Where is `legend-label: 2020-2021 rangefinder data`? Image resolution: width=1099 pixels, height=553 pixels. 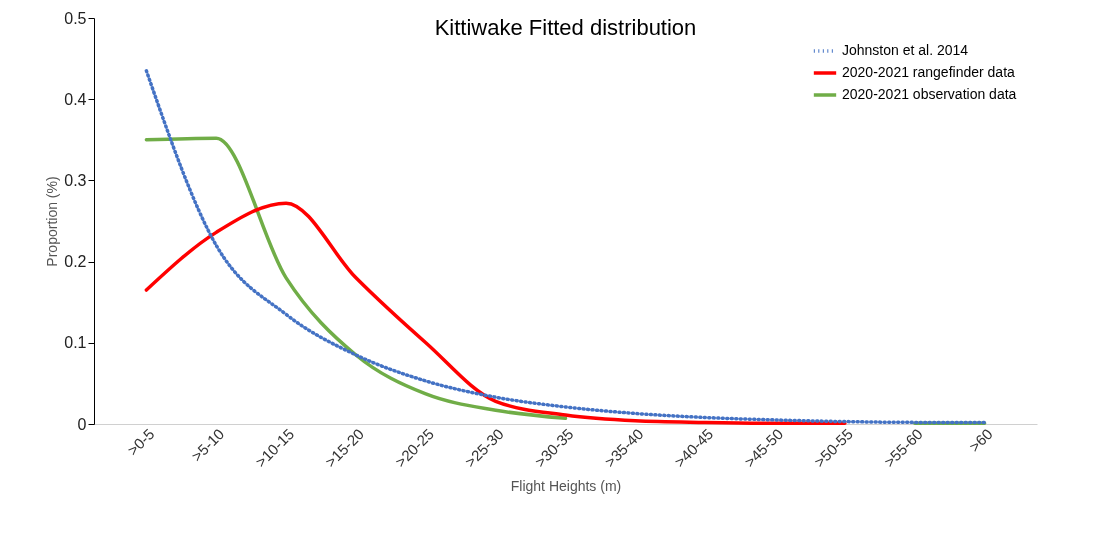
legend-label: 2020-2021 rangefinder data is located at coordinates (929, 72).